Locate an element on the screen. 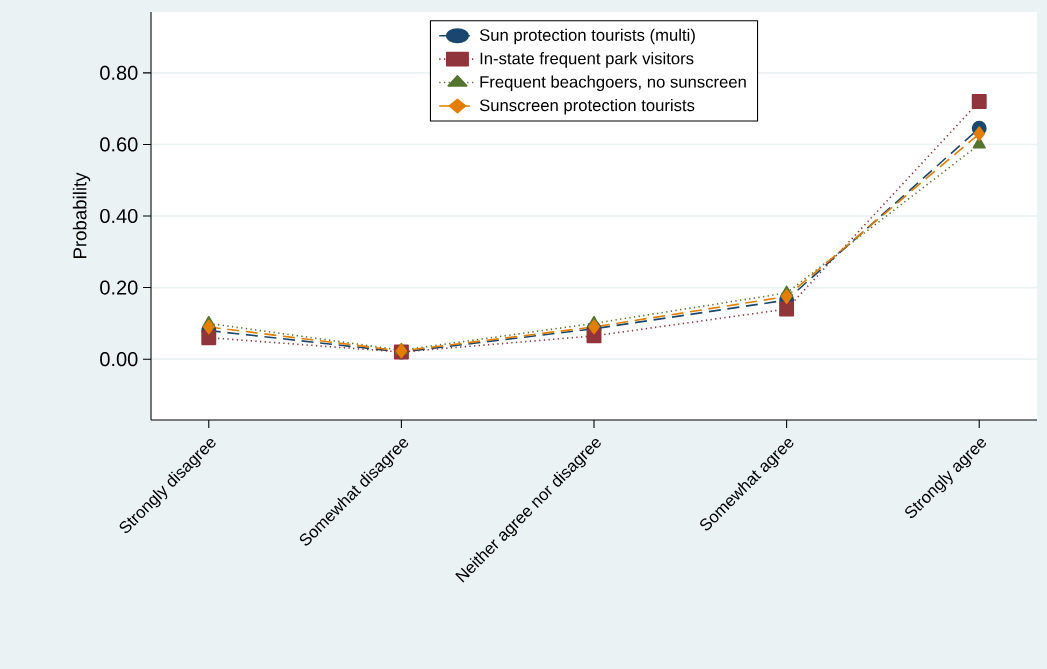 This screenshot has width=1047, height=669. y-tick-label: 0.80 is located at coordinates (119, 72).